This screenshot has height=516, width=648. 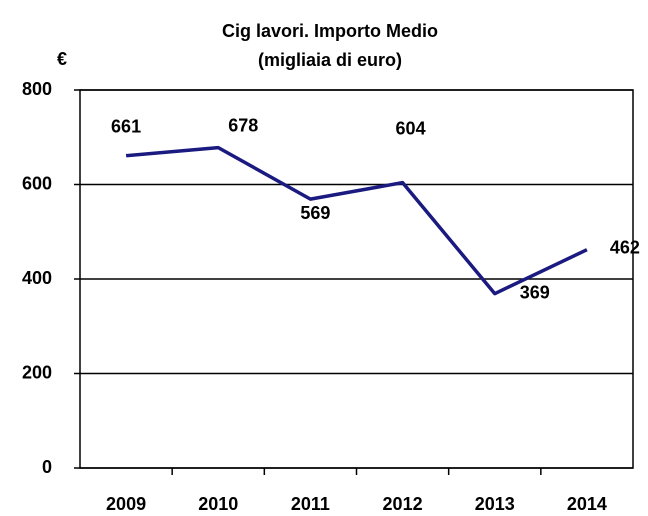 What do you see at coordinates (403, 504) in the screenshot?
I see `x-tick-label: 2012` at bounding box center [403, 504].